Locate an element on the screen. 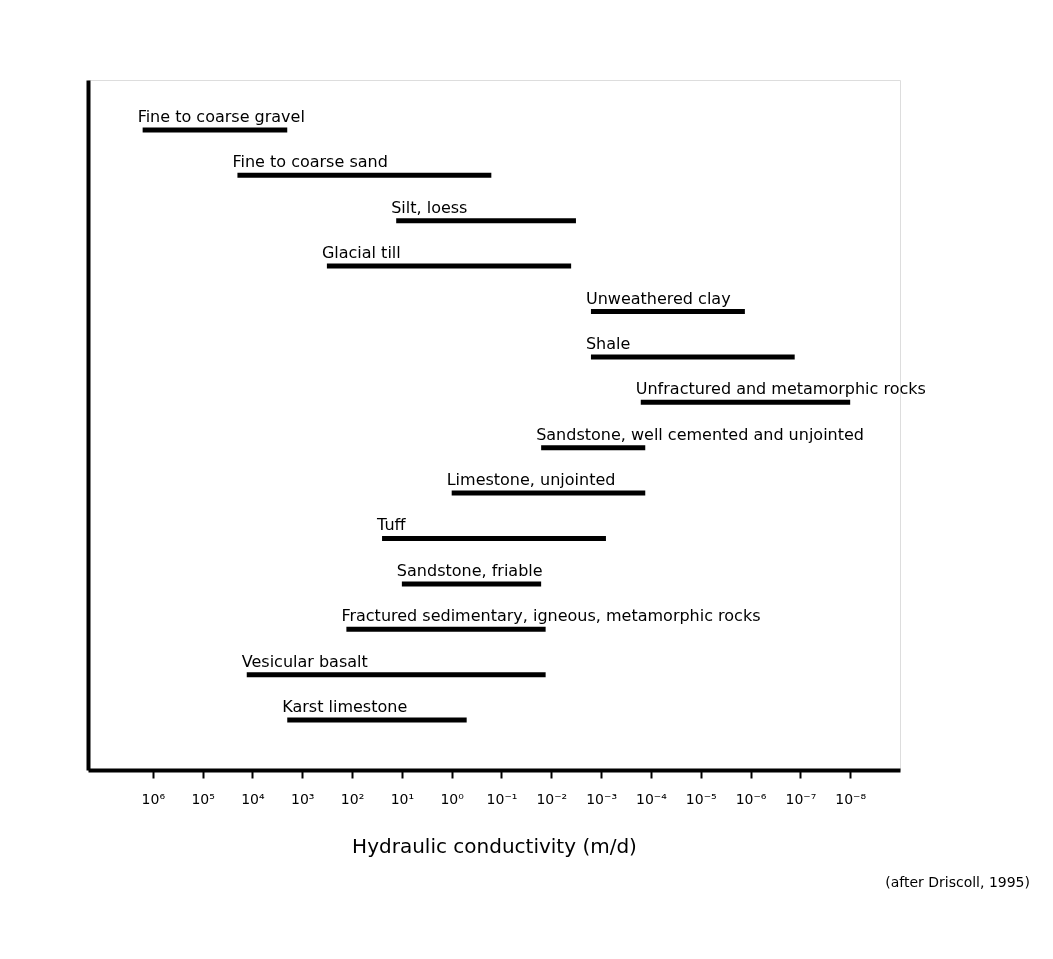  x-tick-label: 10³ is located at coordinates (303, 798).